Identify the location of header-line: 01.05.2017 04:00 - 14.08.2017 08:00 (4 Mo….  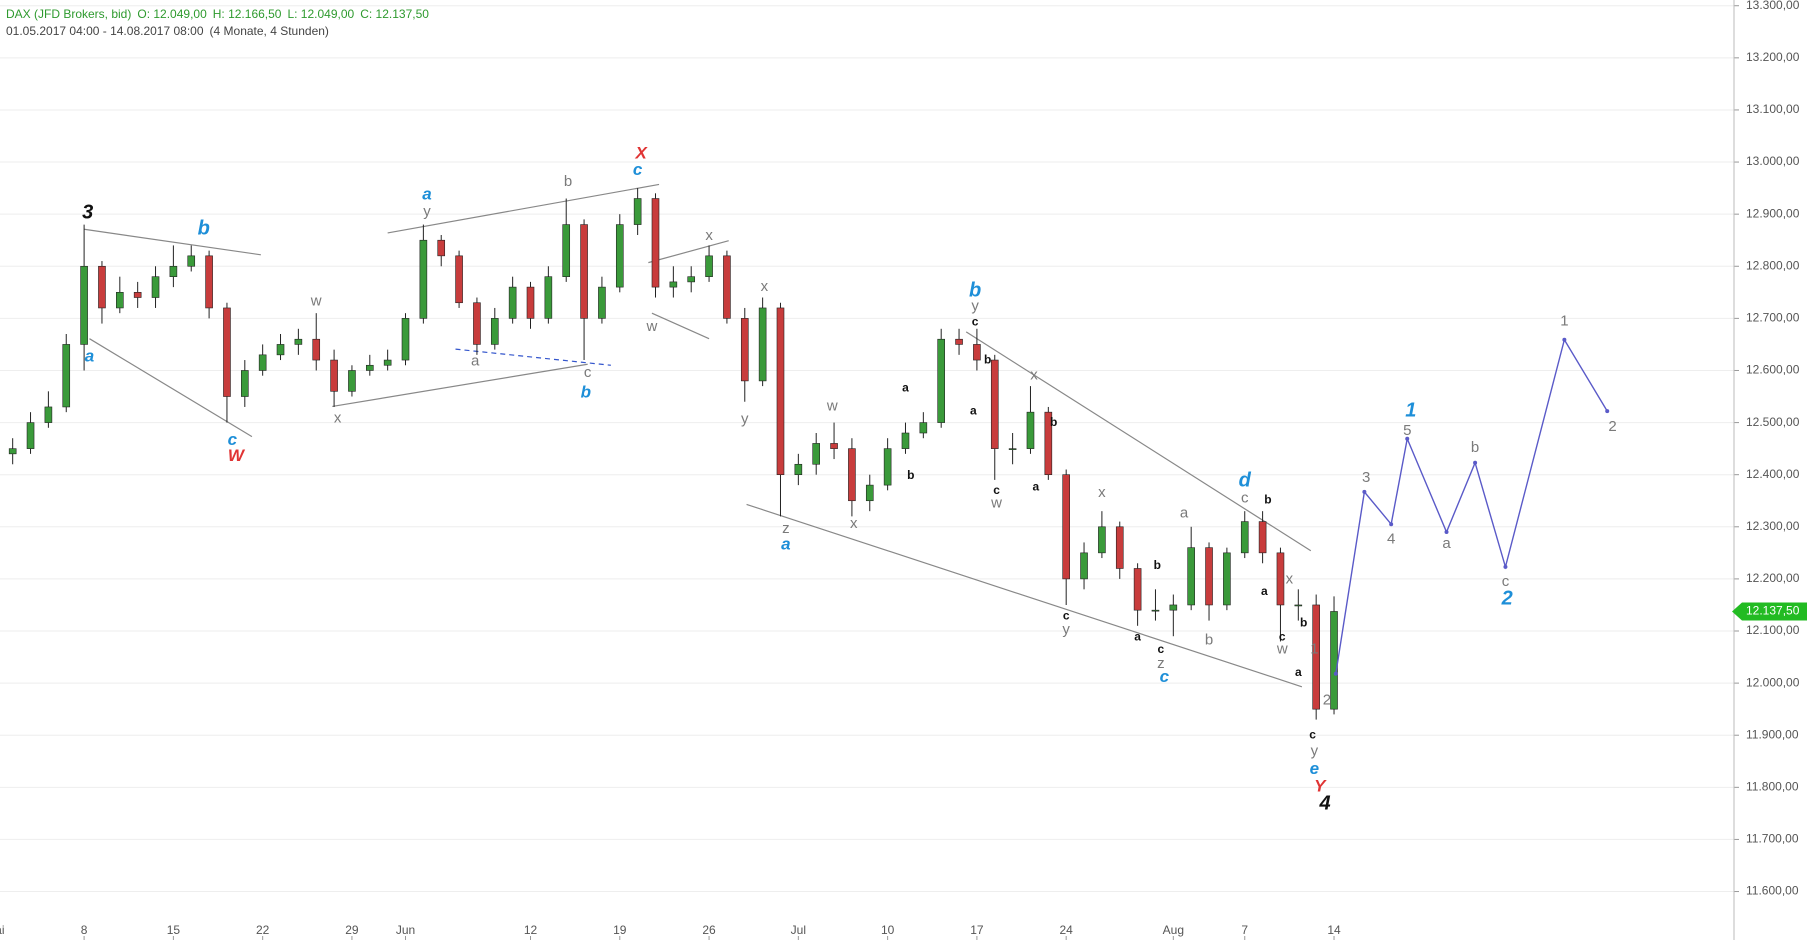
(220, 31).